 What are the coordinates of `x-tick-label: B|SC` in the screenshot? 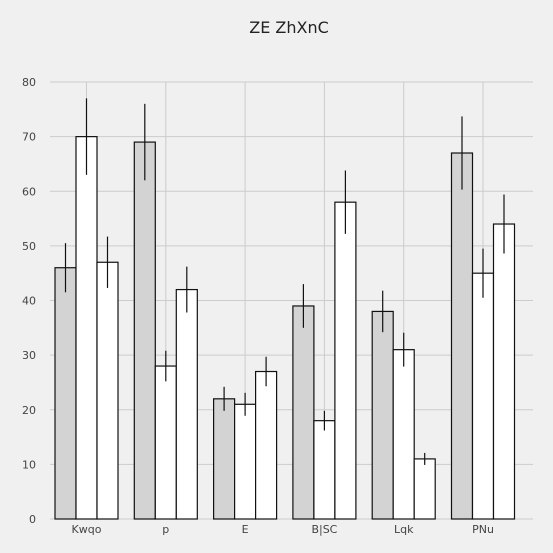 It's located at (324, 529).